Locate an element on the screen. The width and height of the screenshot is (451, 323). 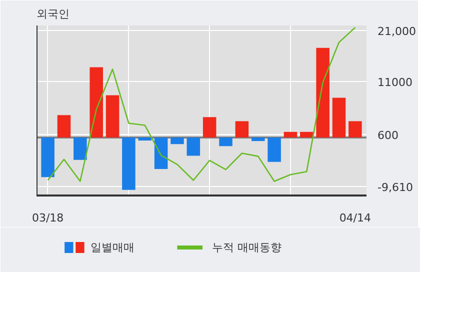
y-tick-label: 600 is located at coordinates (388, 135).